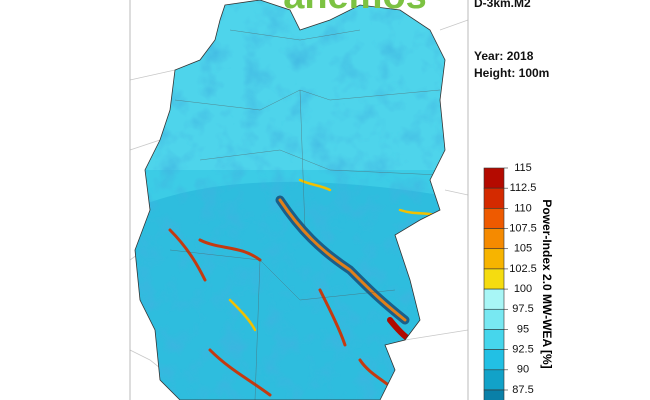  Describe the element at coordinates (522, 390) in the screenshot. I see `colorbar-tick-label: 87.5` at that location.